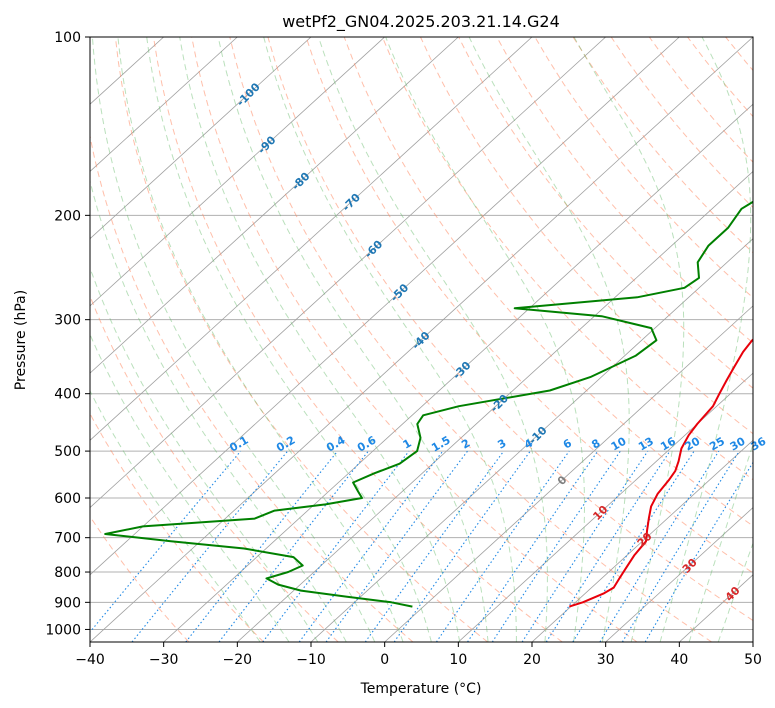 This screenshot has width=775, height=708. I want to click on y-tick-label: 1000, so click(63, 630).